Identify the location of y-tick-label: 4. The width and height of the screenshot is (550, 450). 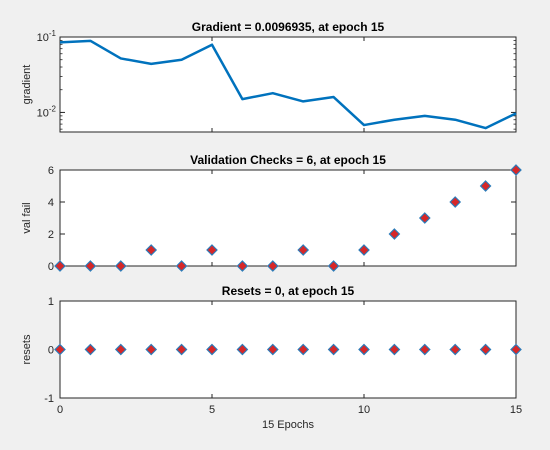
(51, 203).